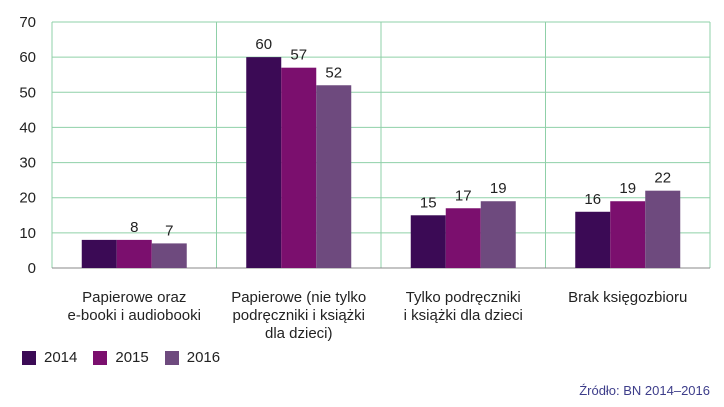 The width and height of the screenshot is (724, 407). I want to click on x-tick-label-2-line-1: i książki dla dzieci, so click(463, 315).